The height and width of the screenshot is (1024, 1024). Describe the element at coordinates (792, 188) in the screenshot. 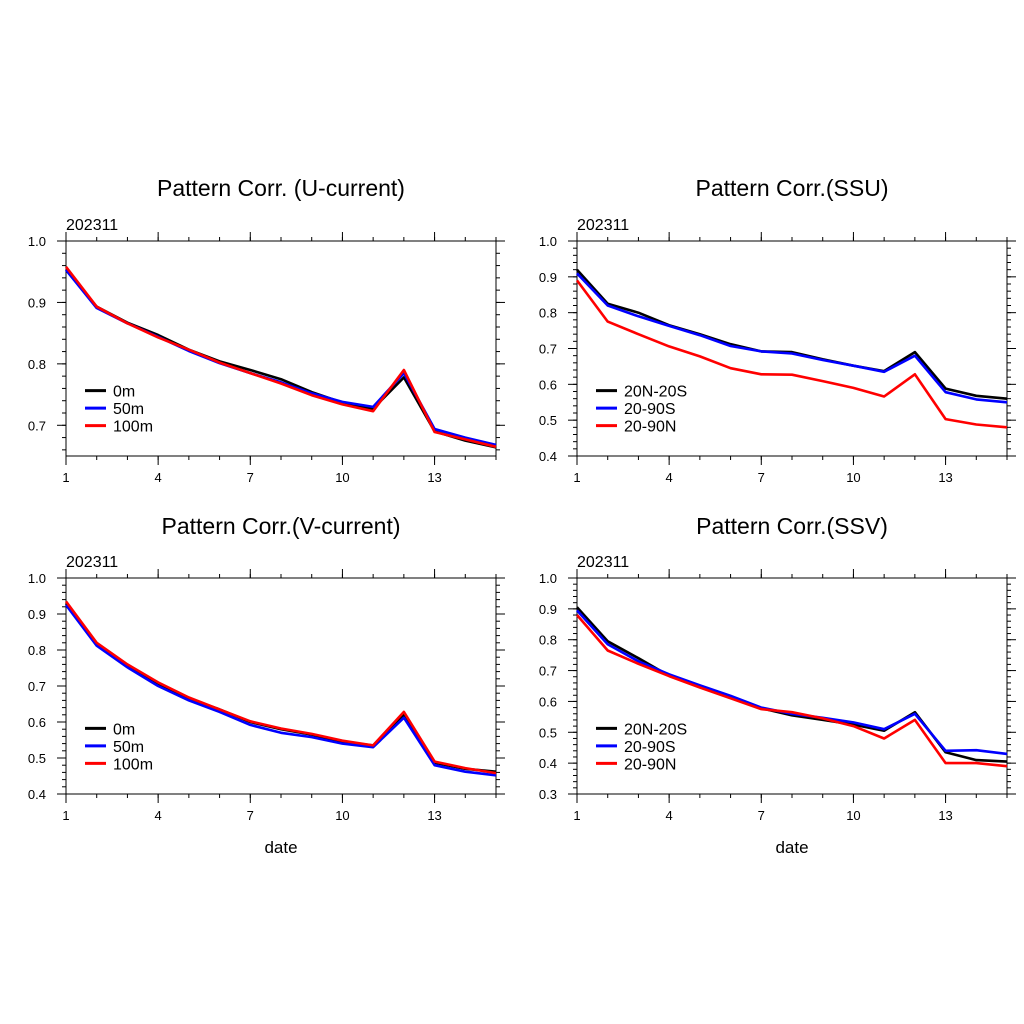

I see `panel-title: Pattern Corr.(SSU)` at that location.